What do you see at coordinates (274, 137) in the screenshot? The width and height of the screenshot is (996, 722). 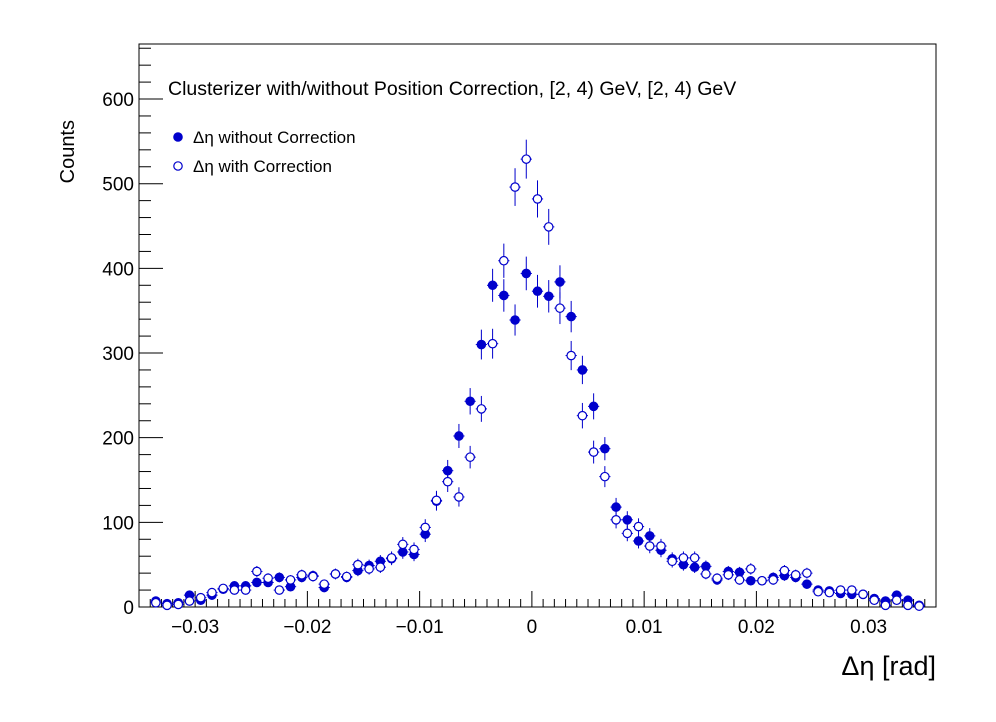 I see `legend-label-without-correction: Δη without Correction` at bounding box center [274, 137].